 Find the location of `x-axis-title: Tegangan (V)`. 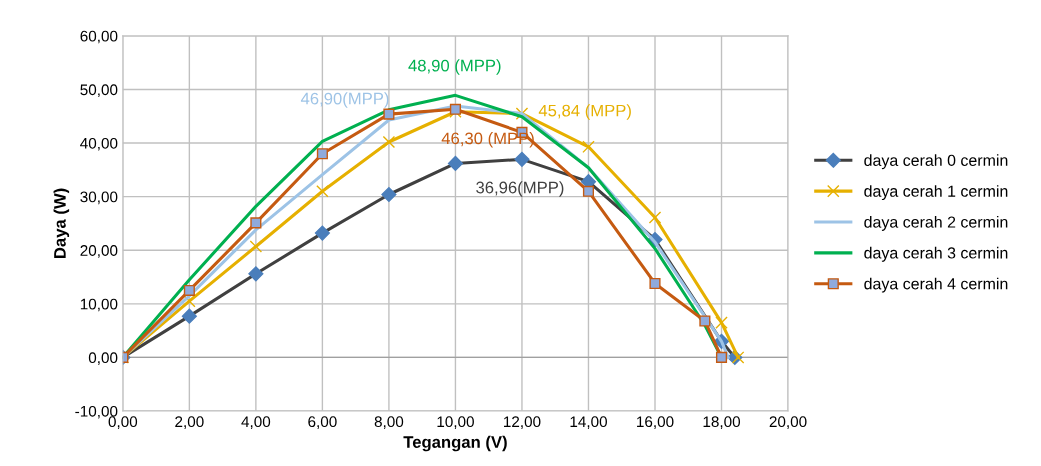

x-axis-title: Tegangan (V) is located at coordinates (455, 443).